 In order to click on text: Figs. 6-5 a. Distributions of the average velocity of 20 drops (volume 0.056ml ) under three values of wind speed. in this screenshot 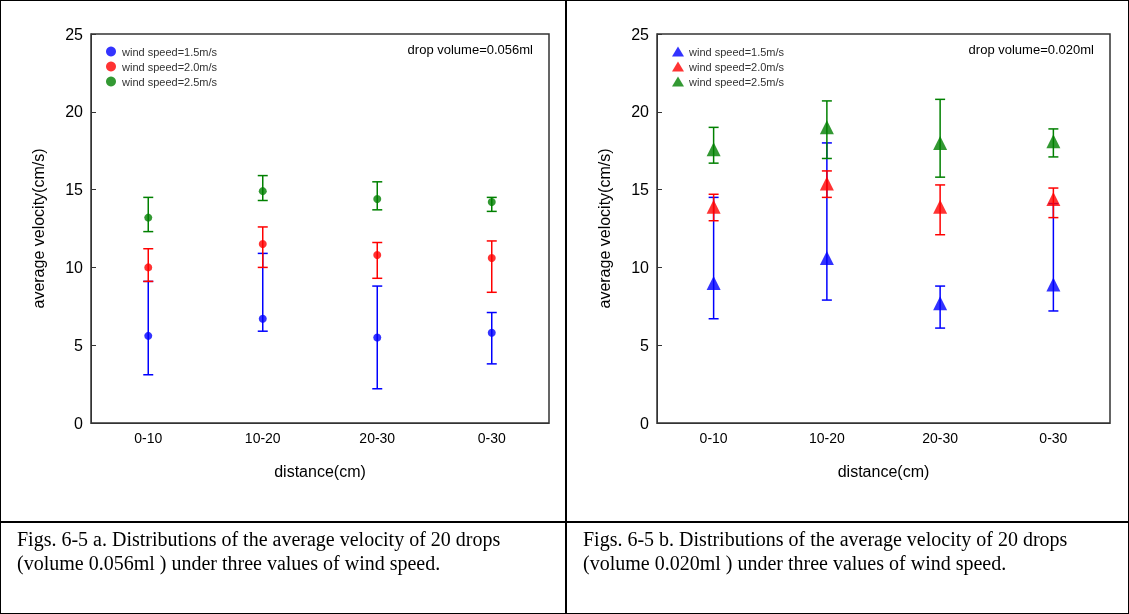, I will do `click(283, 567)`.